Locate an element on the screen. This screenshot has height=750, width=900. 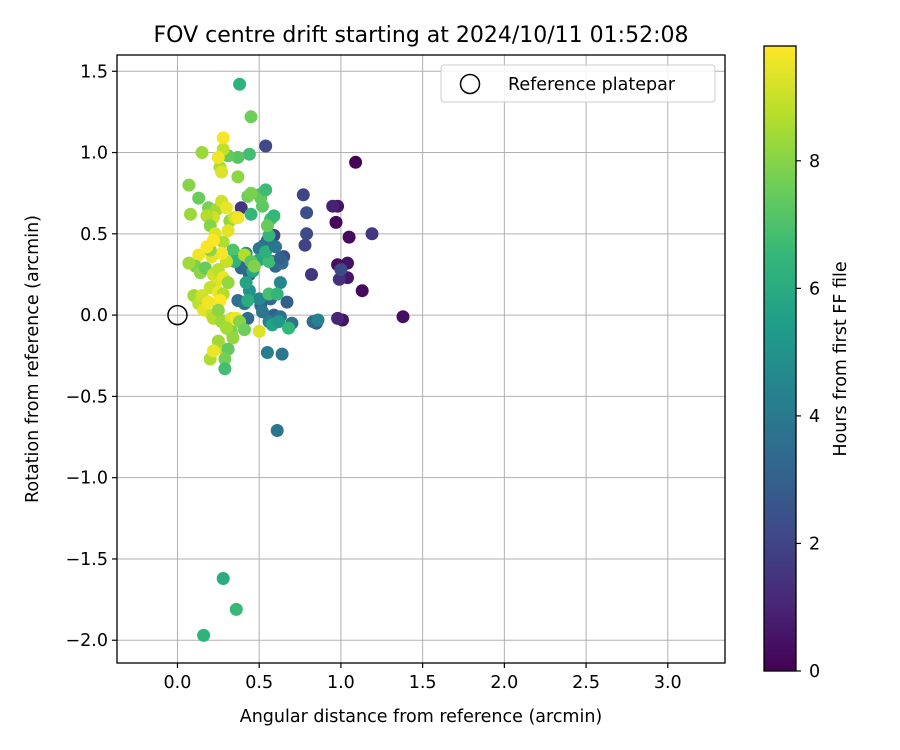
y-tick-label: 0.0 is located at coordinates (94, 316).